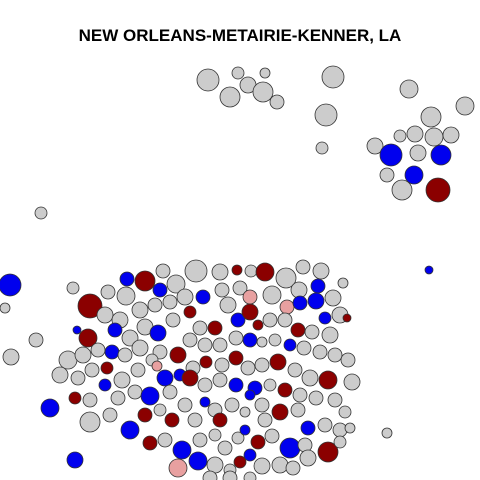 The height and width of the screenshot is (480, 480). I want to click on chart-title: NEW ORLEANS-METAIRIE-KENNER, LA, so click(240, 35).